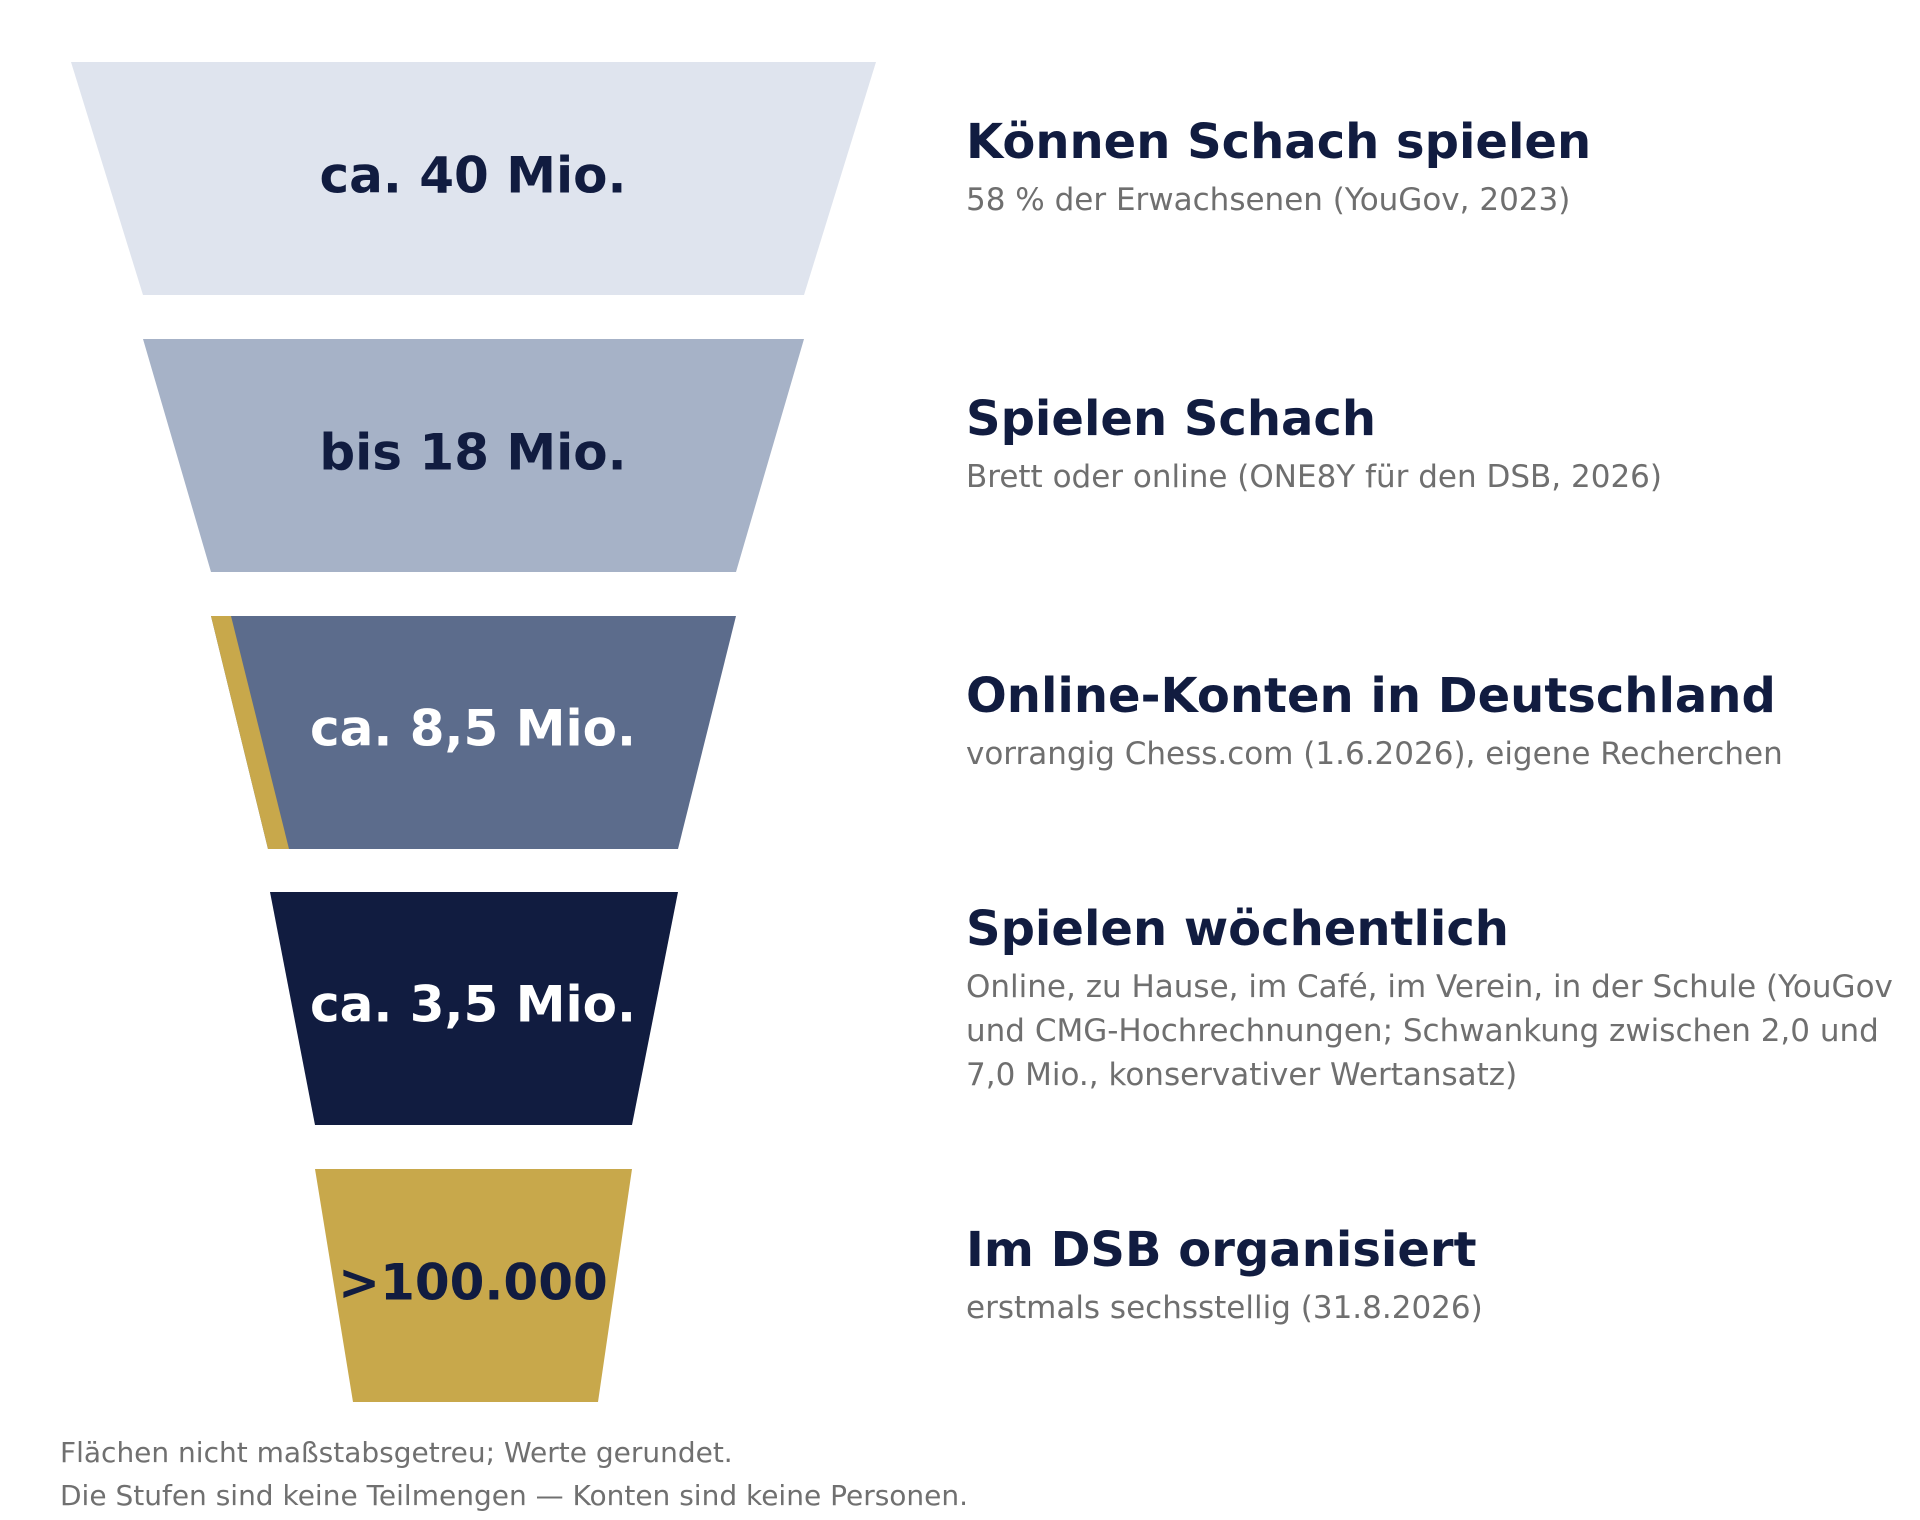  I want to click on stage-value: ca. 40 Mio., so click(472, 176).